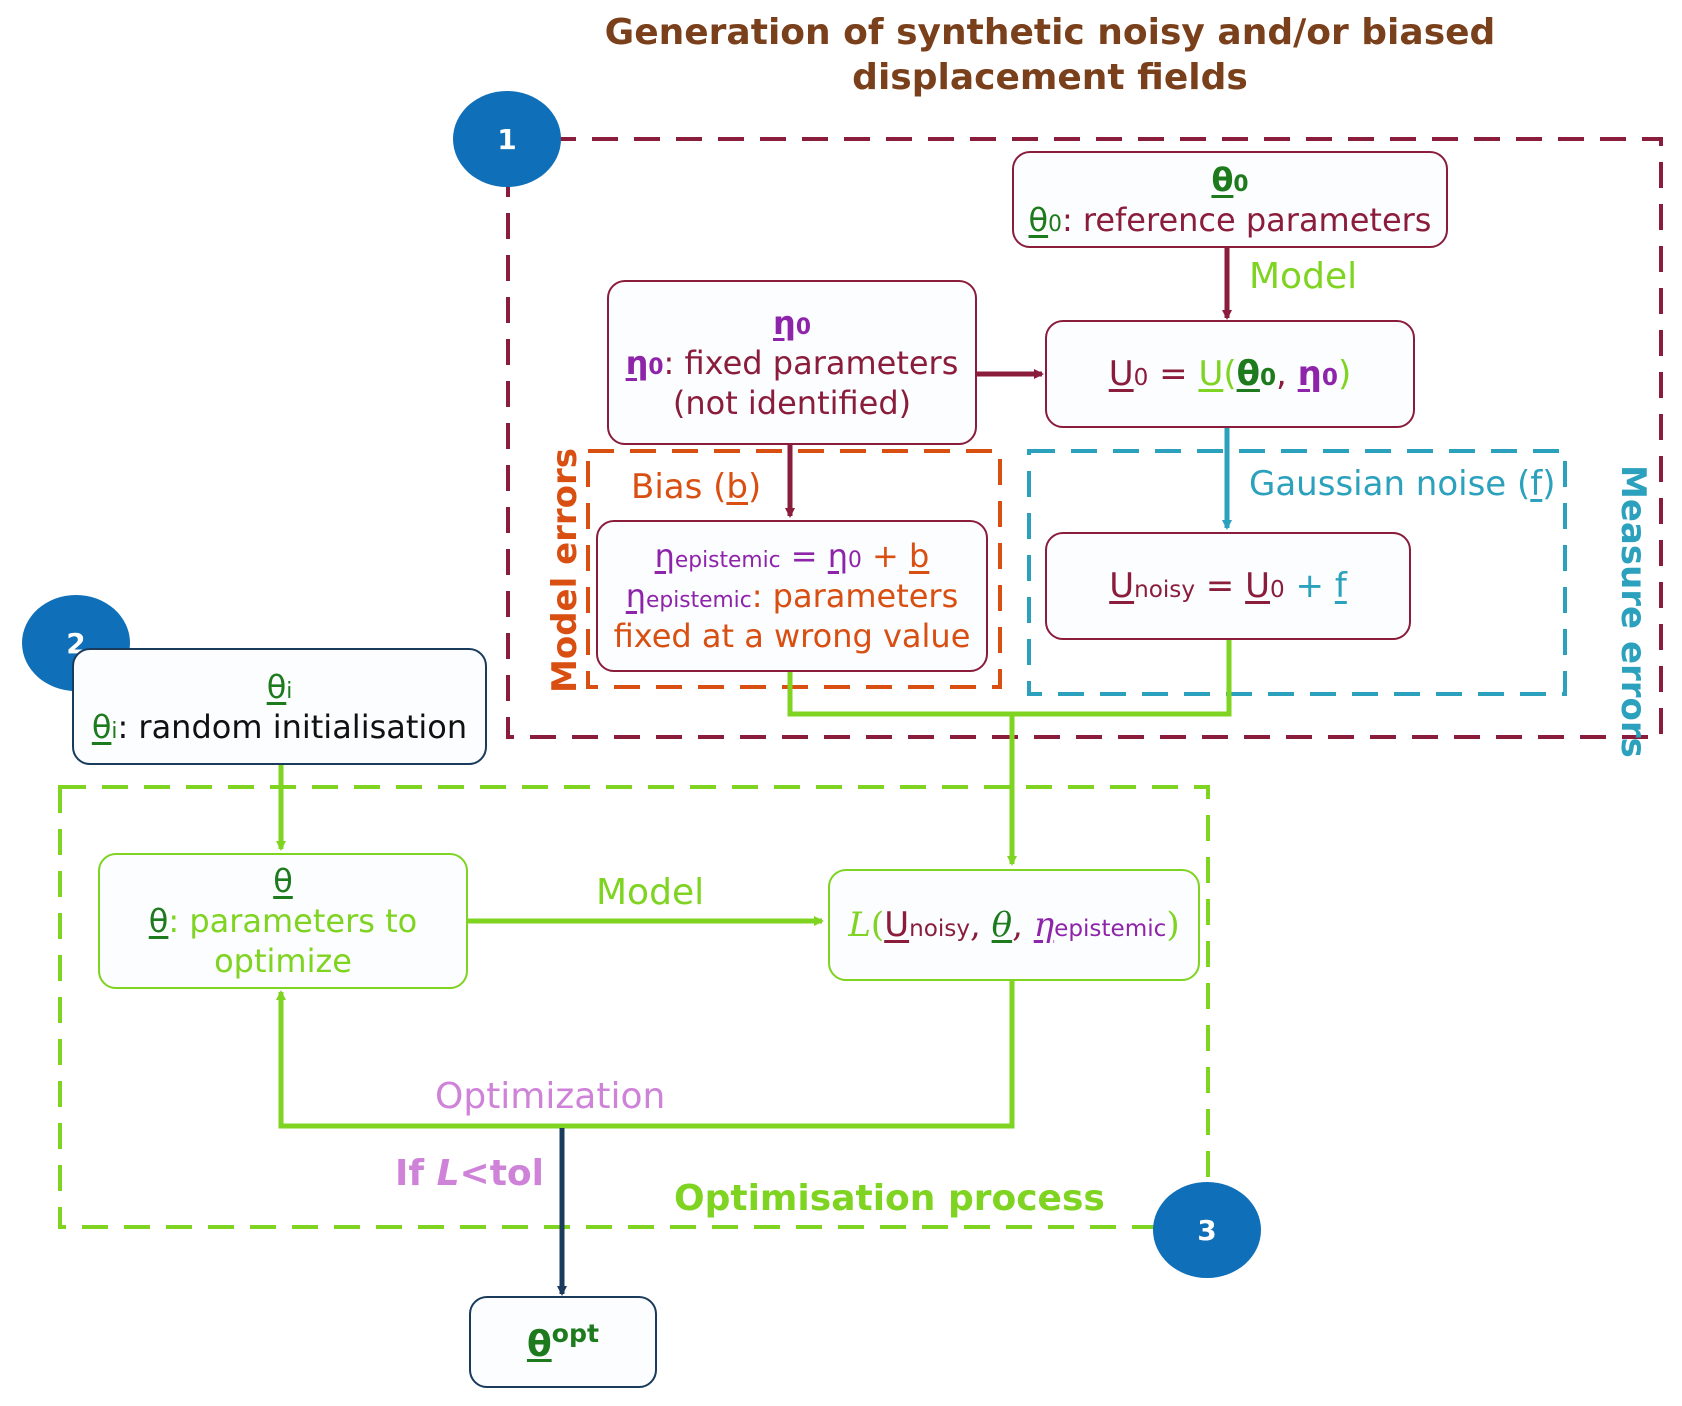 This screenshot has width=1682, height=1406. I want to click on initialisation-box: θi θi: random initialisation, so click(279, 706).